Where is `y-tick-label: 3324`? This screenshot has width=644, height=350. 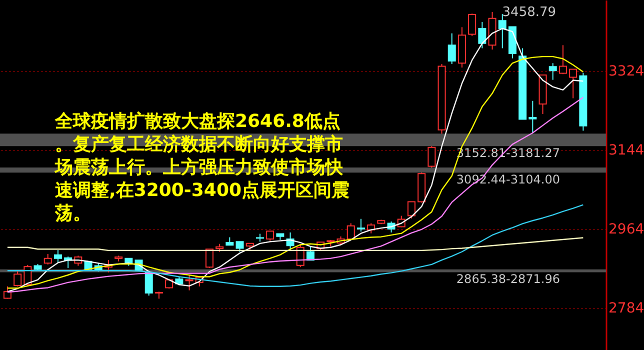 y-tick-label: 3324 is located at coordinates (626, 72).